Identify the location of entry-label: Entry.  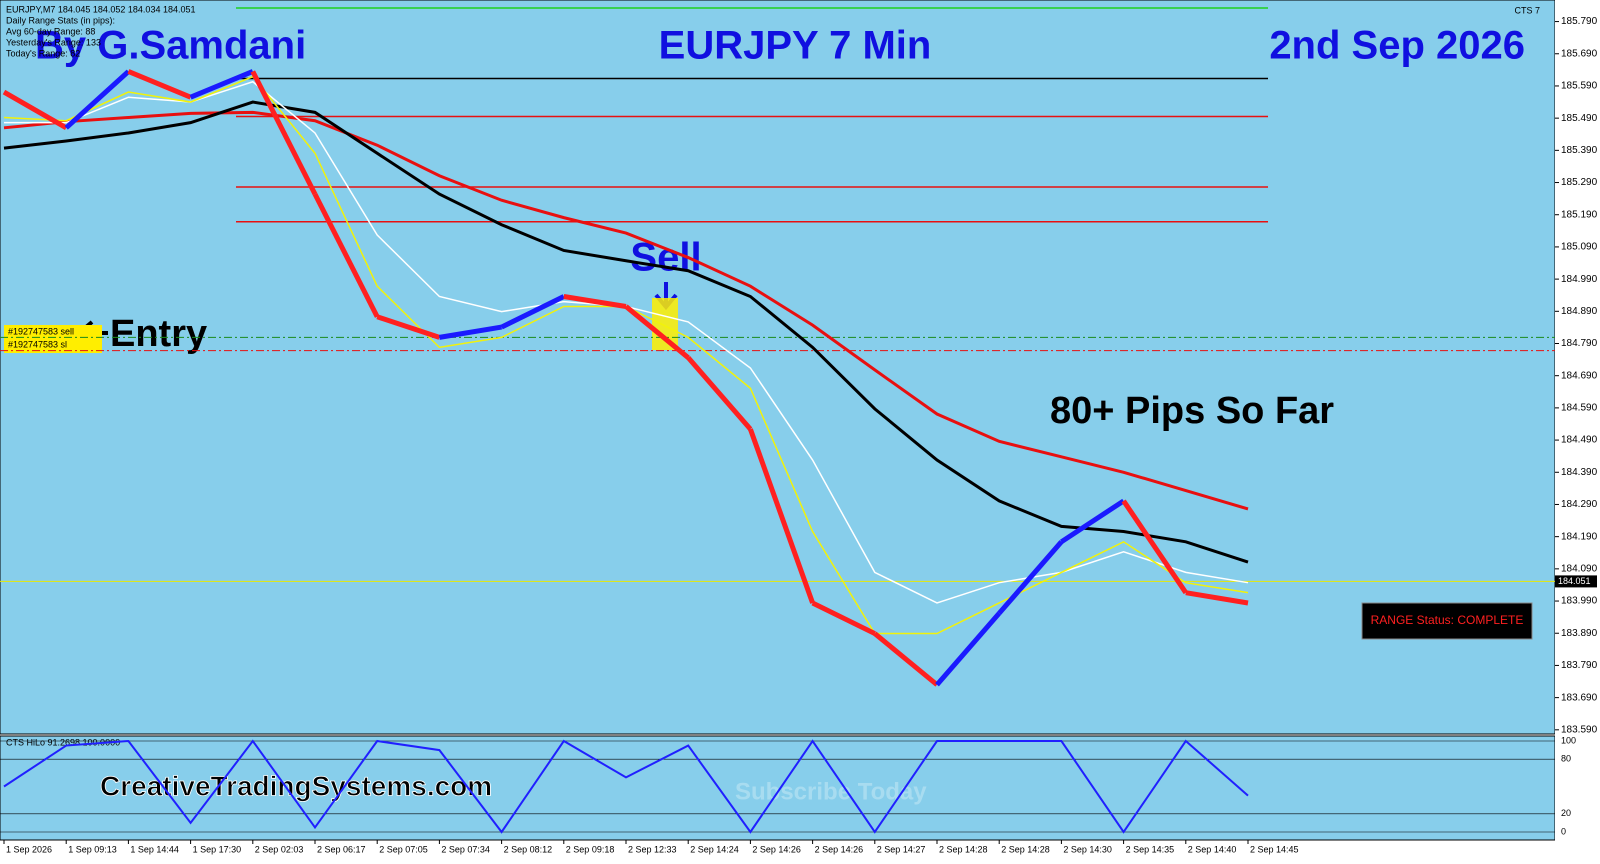
(158, 334).